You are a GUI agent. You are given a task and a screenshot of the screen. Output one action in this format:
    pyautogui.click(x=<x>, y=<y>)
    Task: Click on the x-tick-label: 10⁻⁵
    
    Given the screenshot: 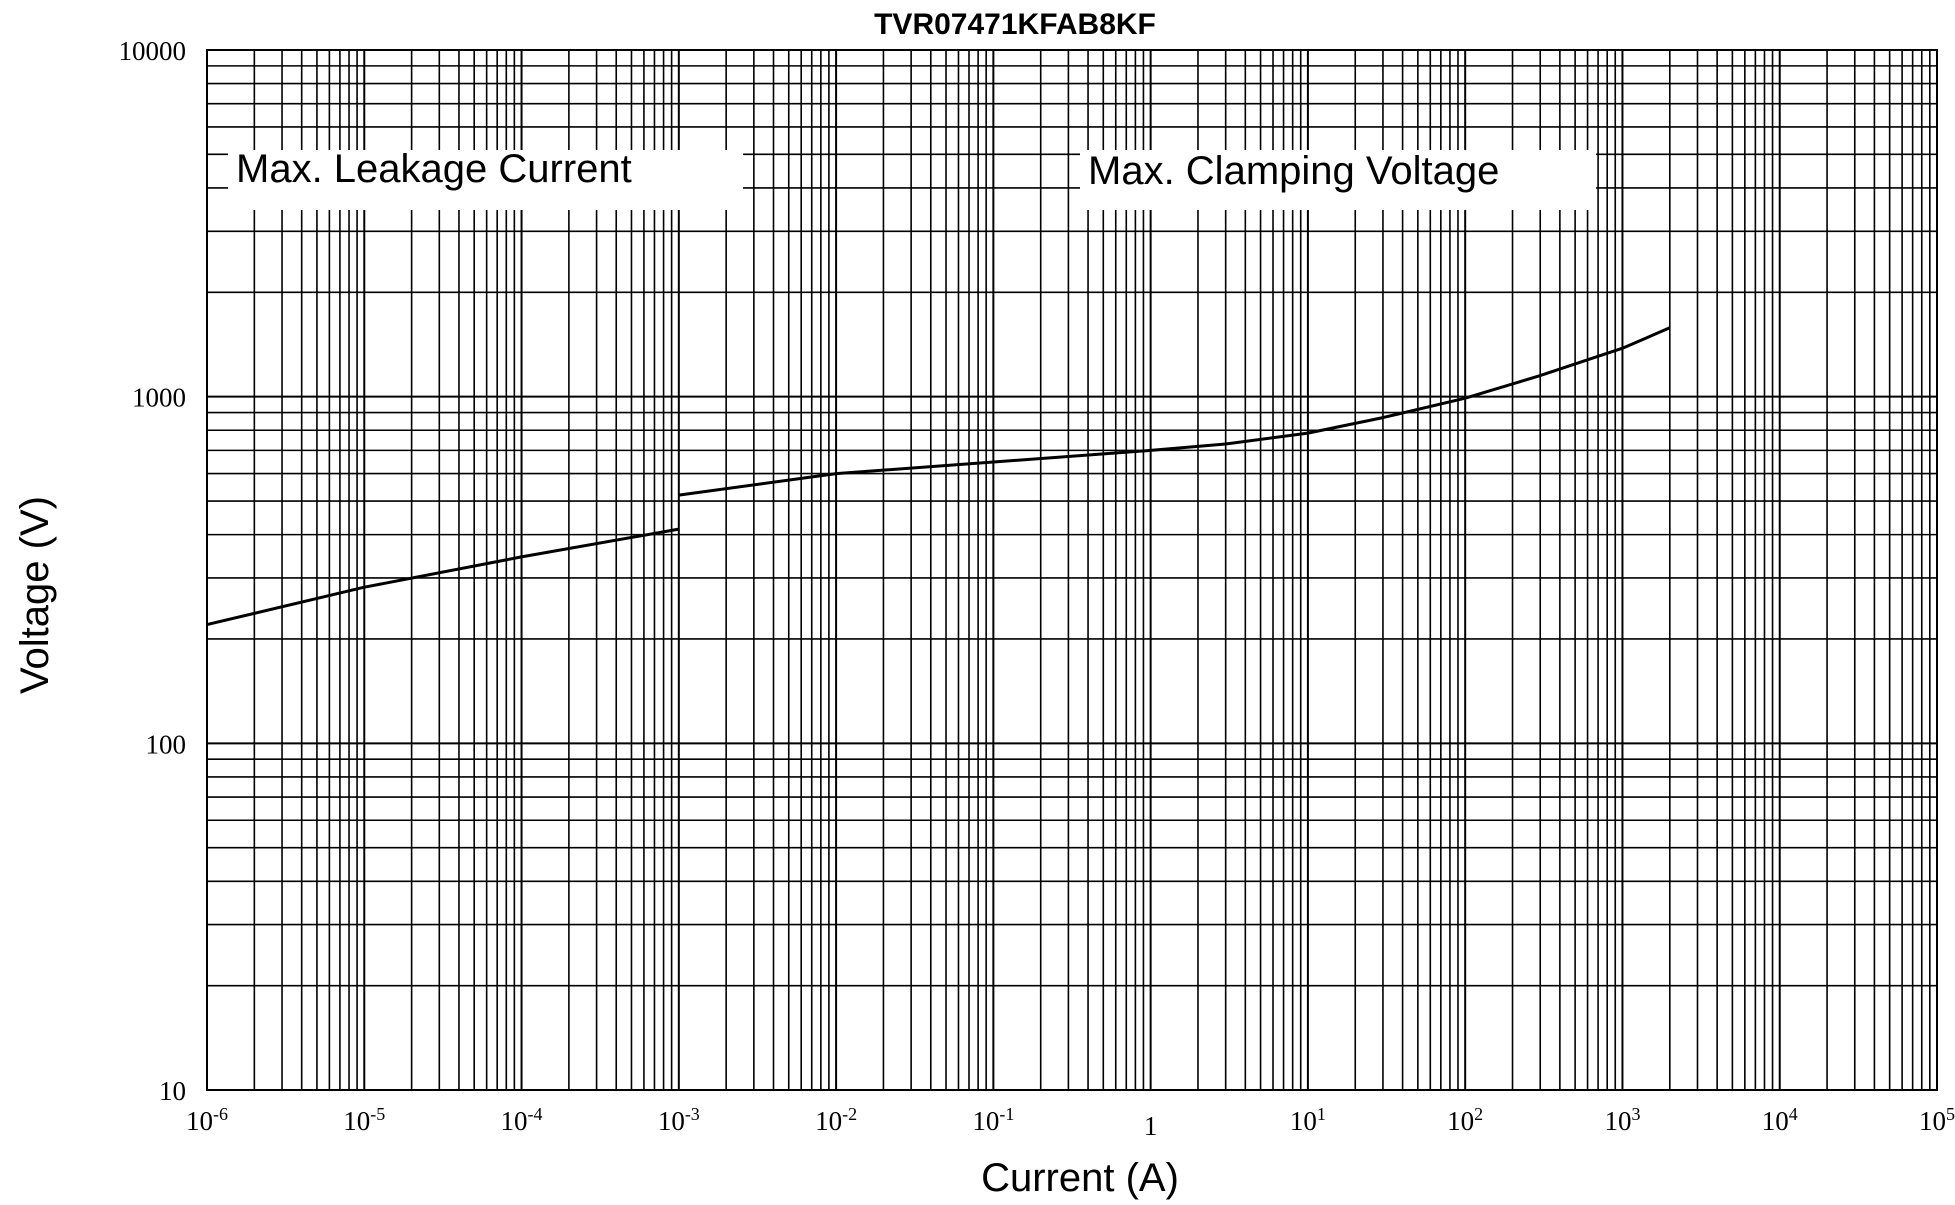 What is the action you would take?
    pyautogui.click(x=364, y=1120)
    